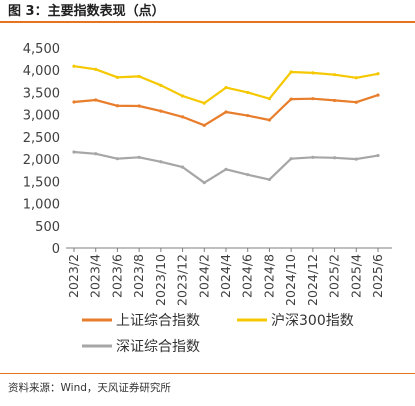  Describe the element at coordinates (41, 138) in the screenshot. I see `y-tick-label: 2,500` at that location.